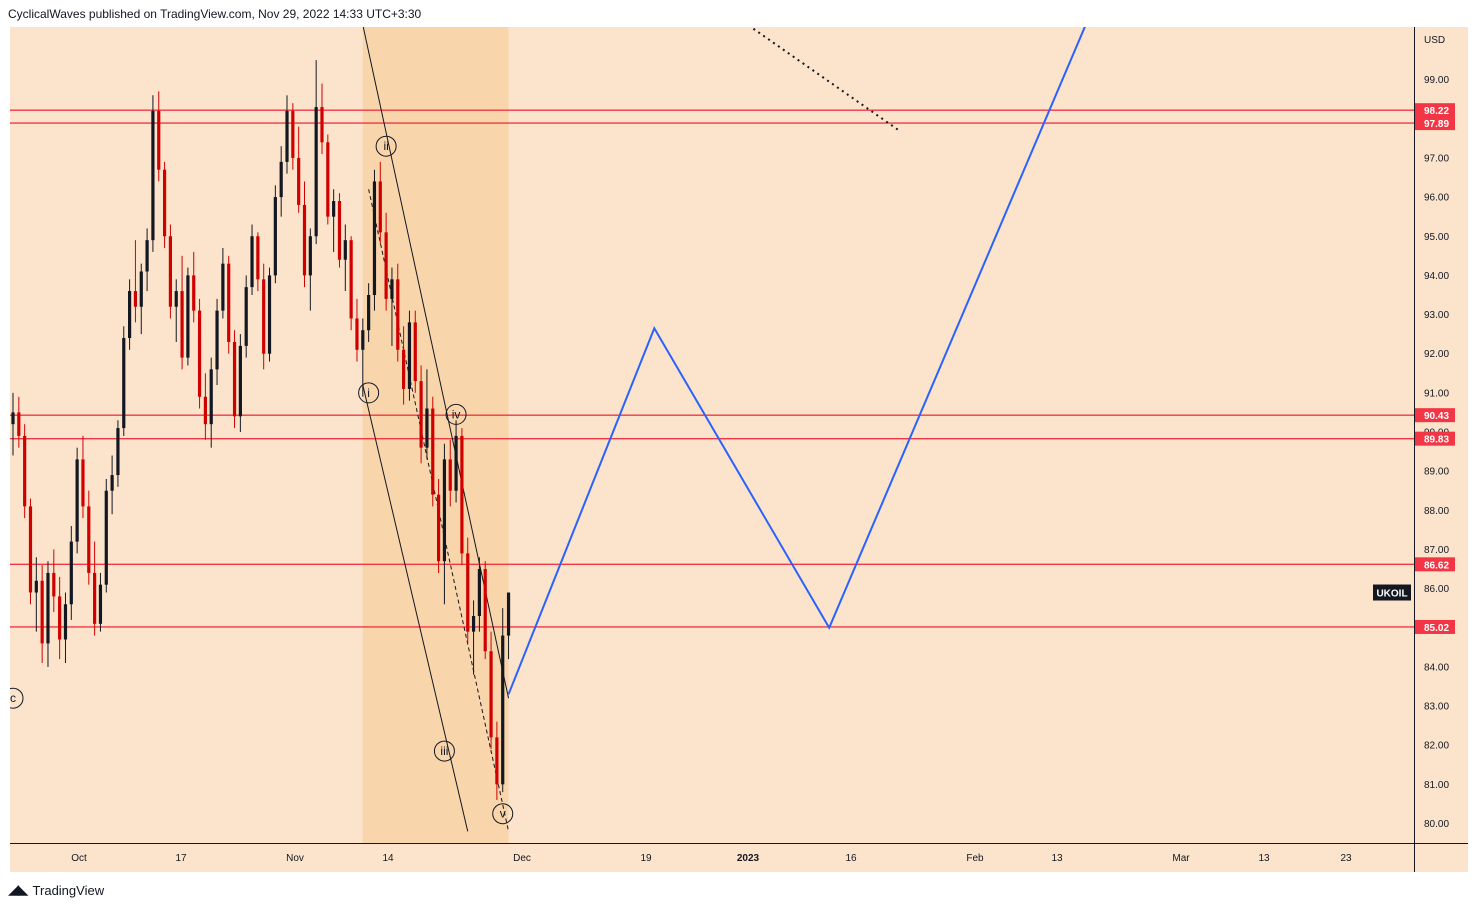 This screenshot has height=912, width=1478. I want to click on x-tick-label: 19, so click(646, 858).